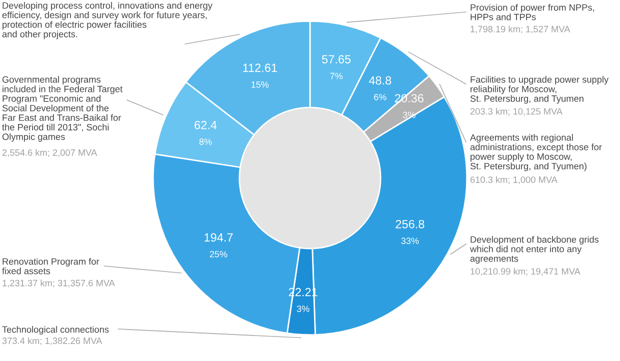 This screenshot has height=361, width=620. What do you see at coordinates (52, 341) in the screenshot?
I see `text: 373.4 km; 1,382.26 MVA` at bounding box center [52, 341].